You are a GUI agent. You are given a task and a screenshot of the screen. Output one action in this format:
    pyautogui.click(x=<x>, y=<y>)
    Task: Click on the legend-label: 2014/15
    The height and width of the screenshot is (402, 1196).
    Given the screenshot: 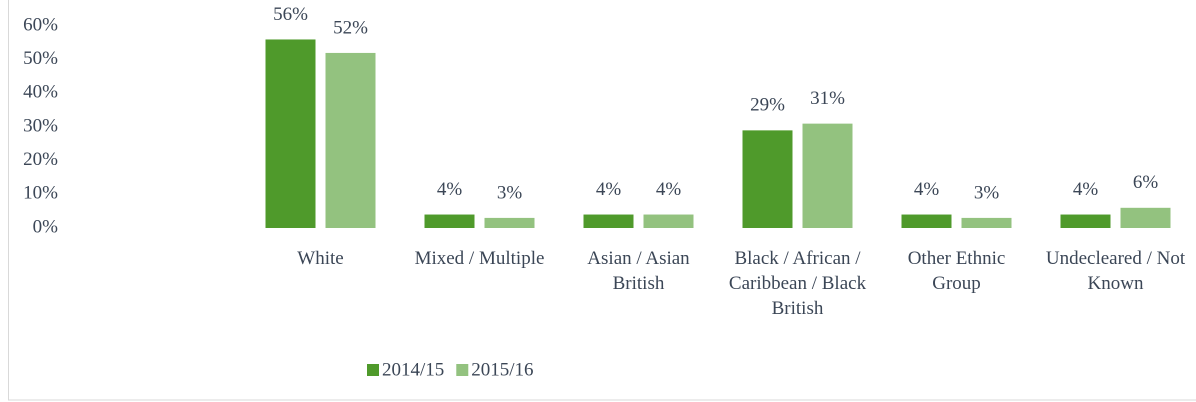 What is the action you would take?
    pyautogui.click(x=413, y=369)
    